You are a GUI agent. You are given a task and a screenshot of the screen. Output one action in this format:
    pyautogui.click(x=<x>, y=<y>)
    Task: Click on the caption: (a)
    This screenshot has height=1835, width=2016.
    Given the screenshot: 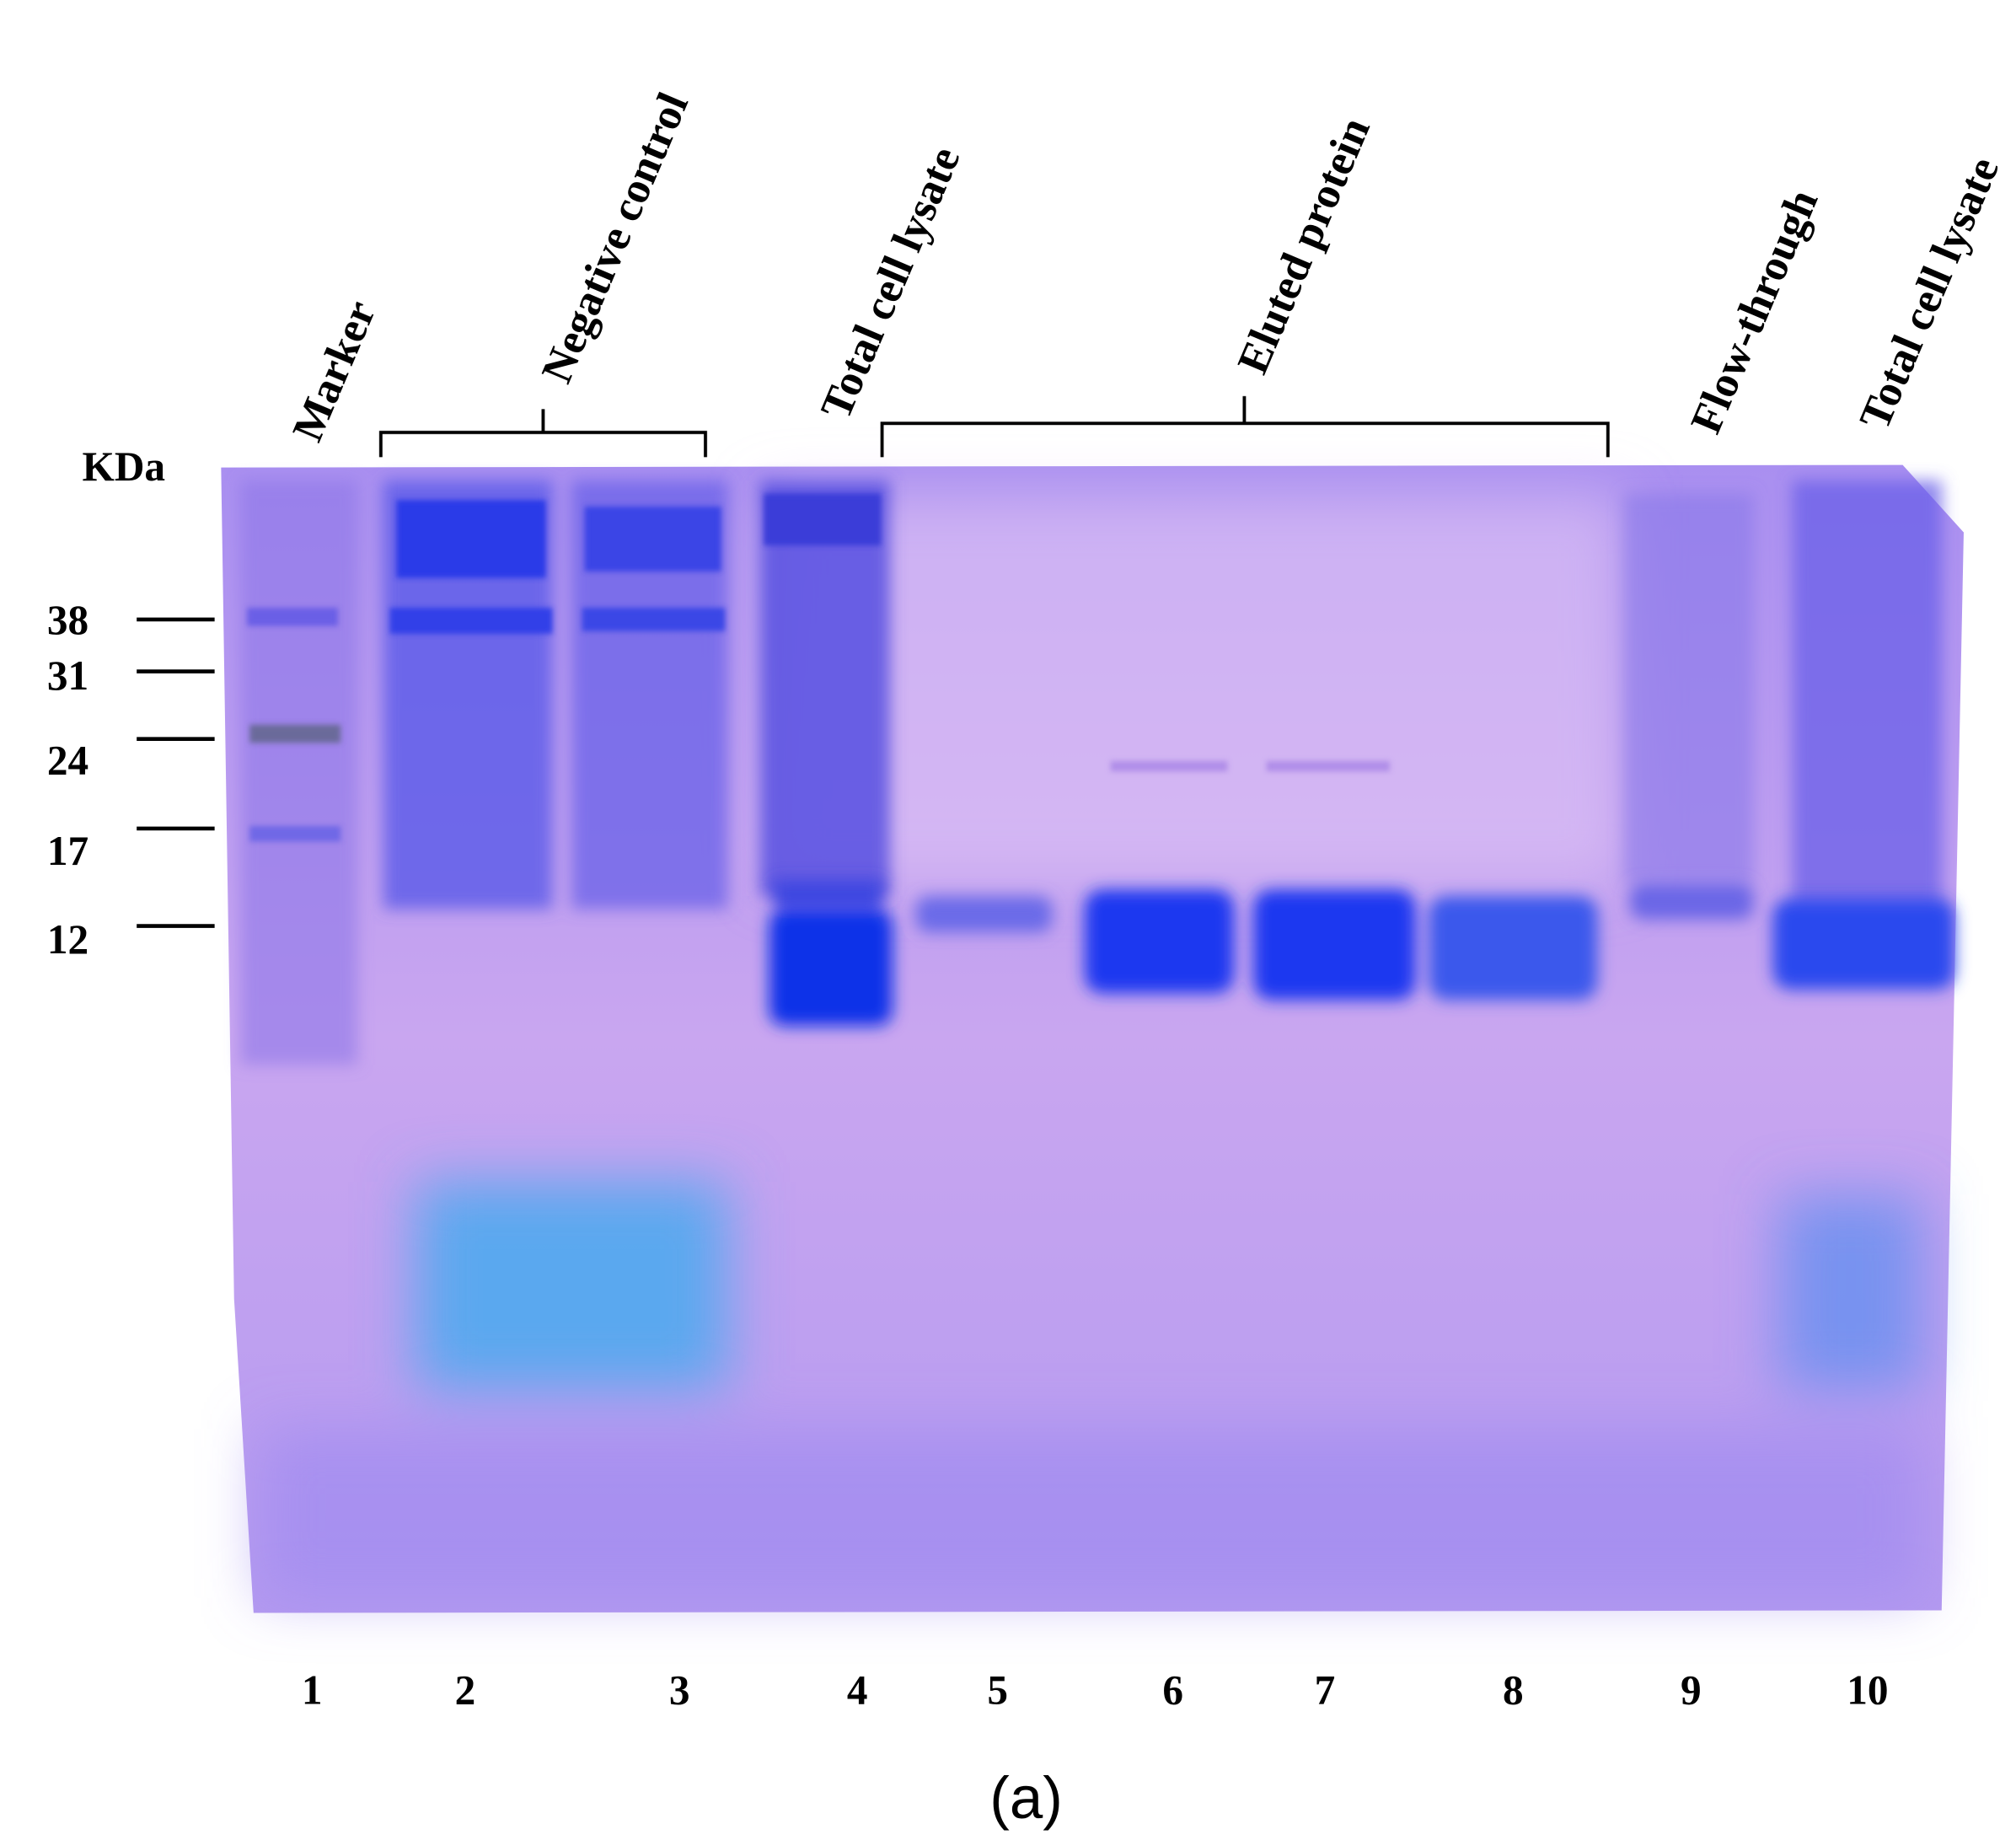 What is the action you would take?
    pyautogui.click(x=1026, y=1798)
    